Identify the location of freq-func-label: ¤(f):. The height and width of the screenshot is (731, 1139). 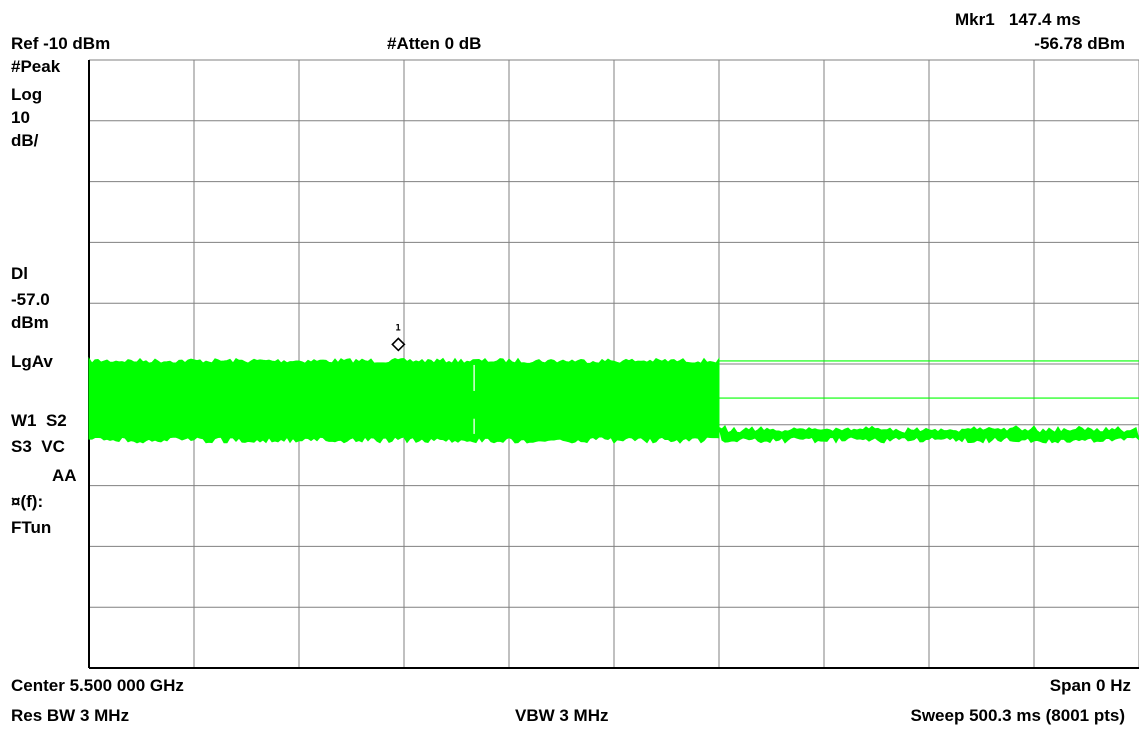
(27, 501).